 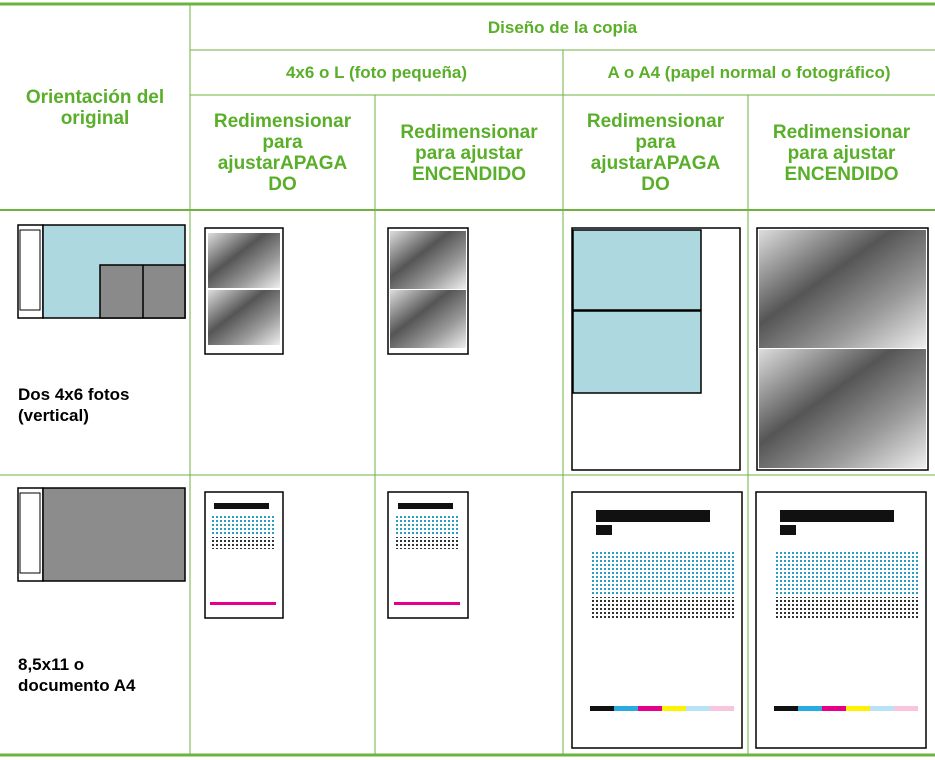 What do you see at coordinates (749, 72) in the screenshot?
I see `group-header: A o A4 (papel normal o fotográfico)` at bounding box center [749, 72].